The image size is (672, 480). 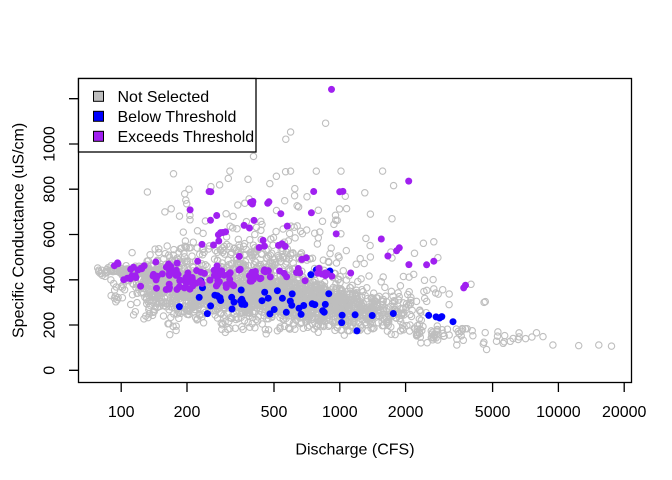 What do you see at coordinates (177, 117) in the screenshot?
I see `svg-text: Below Threshold` at bounding box center [177, 117].